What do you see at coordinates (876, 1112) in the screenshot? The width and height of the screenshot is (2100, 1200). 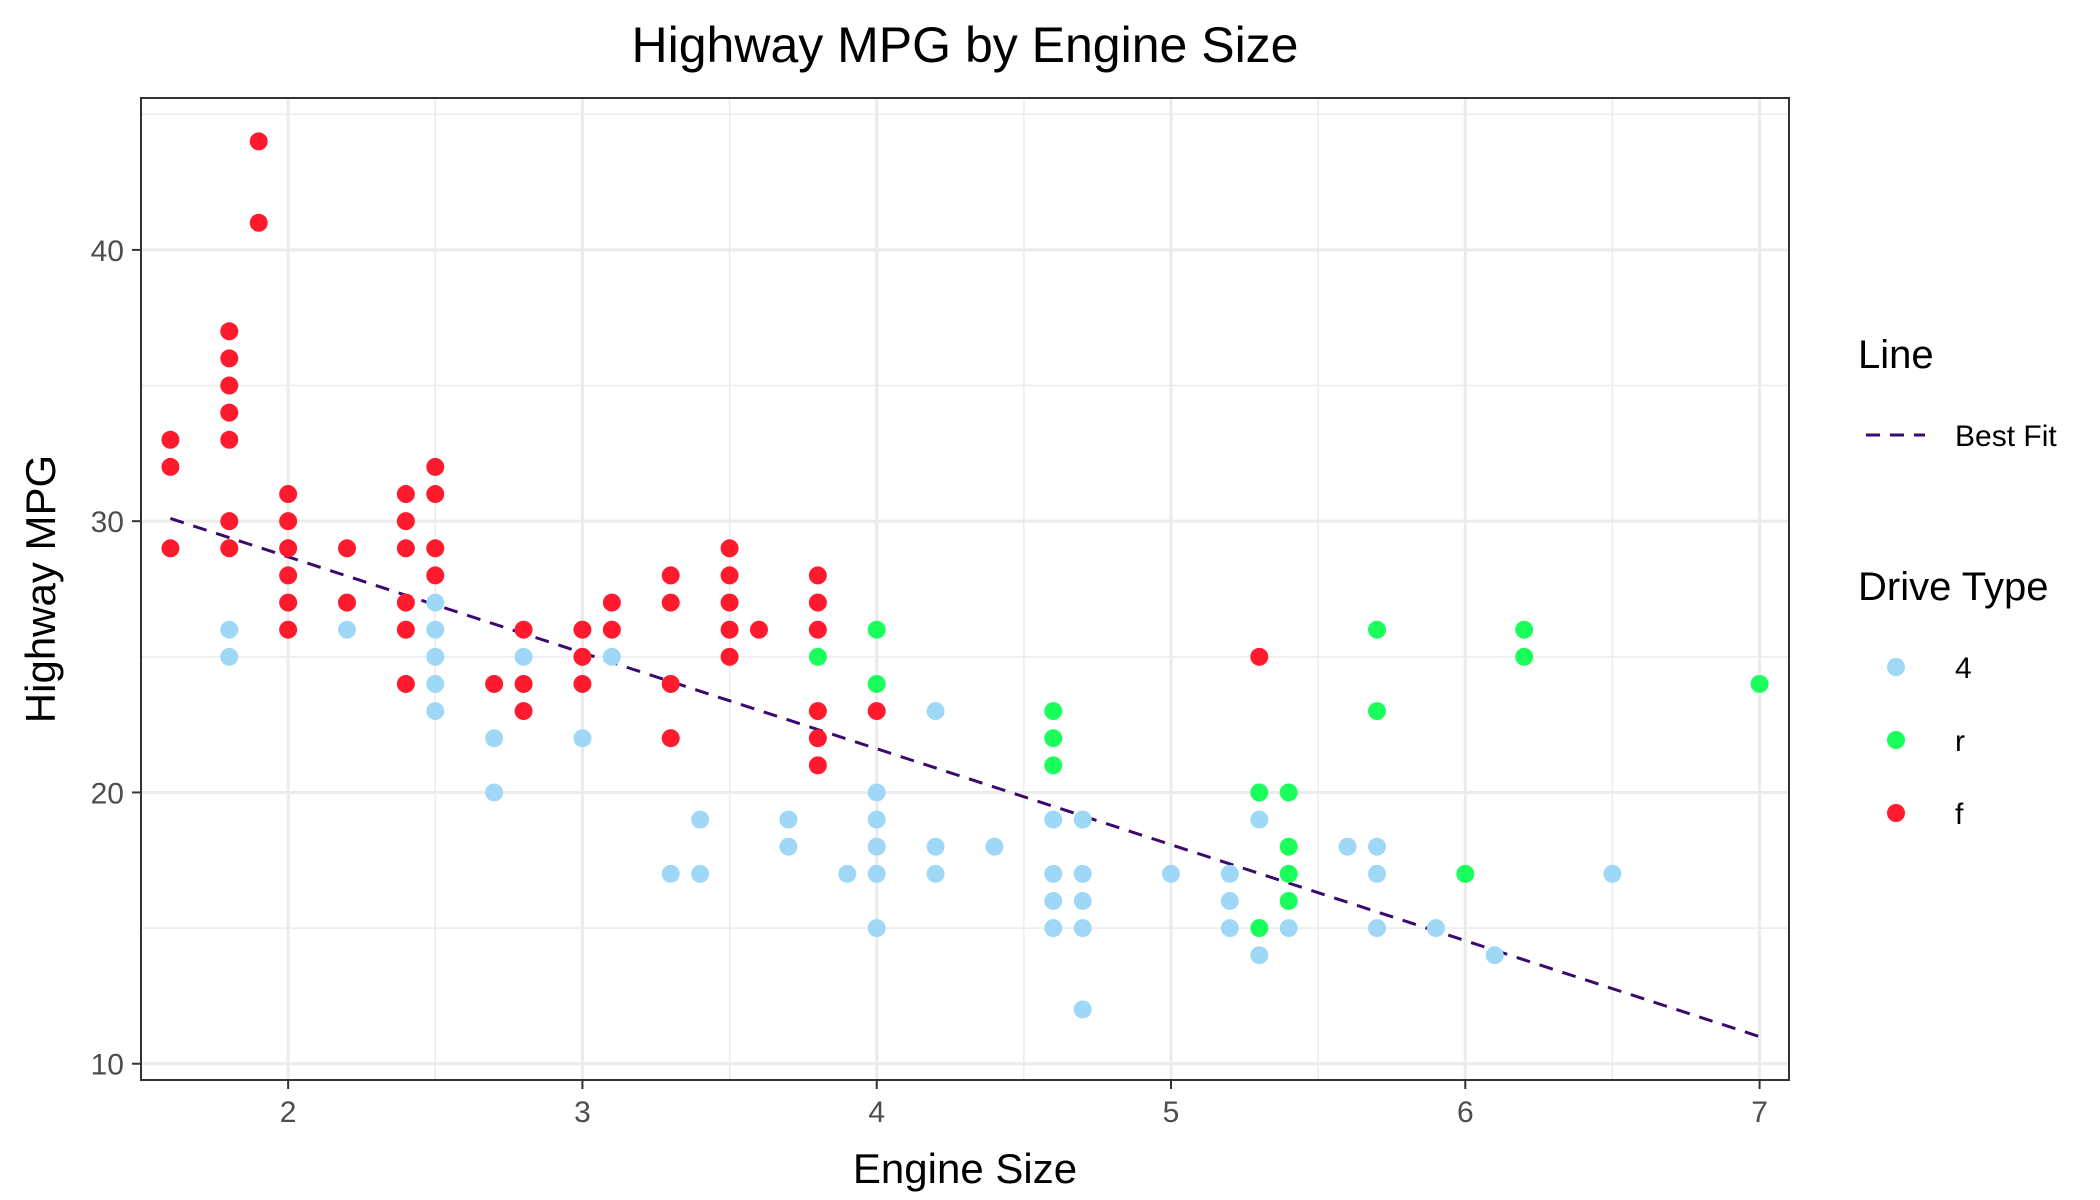 I see `x-tick-label: 4` at bounding box center [876, 1112].